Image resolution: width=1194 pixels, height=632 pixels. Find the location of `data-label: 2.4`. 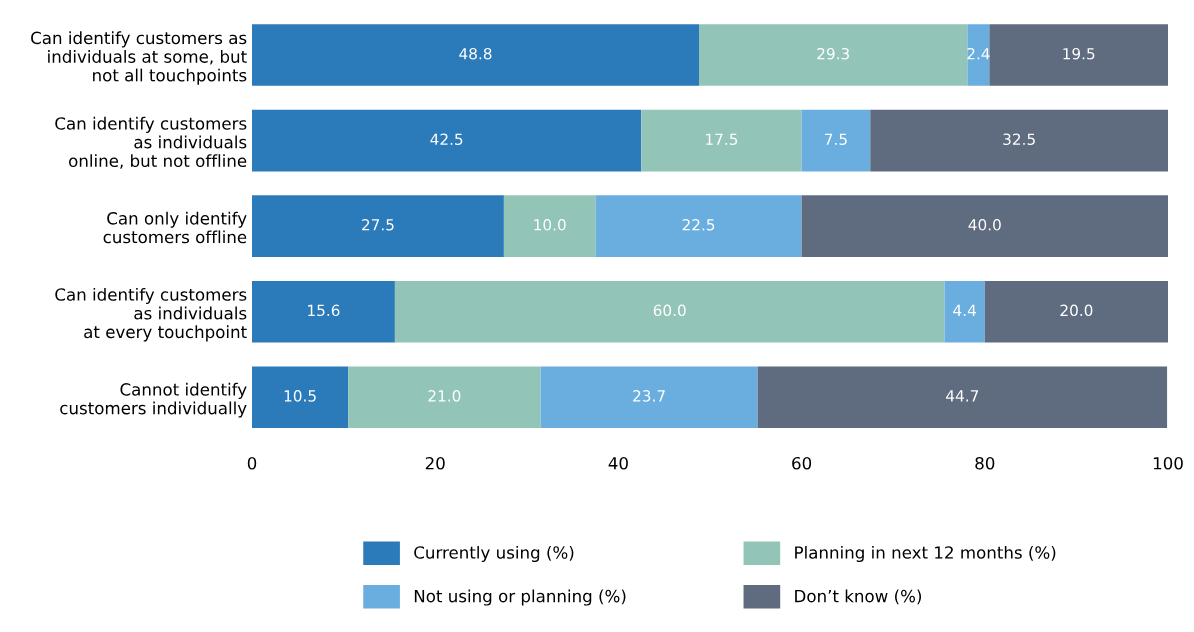

data-label: 2.4 is located at coordinates (978, 53).